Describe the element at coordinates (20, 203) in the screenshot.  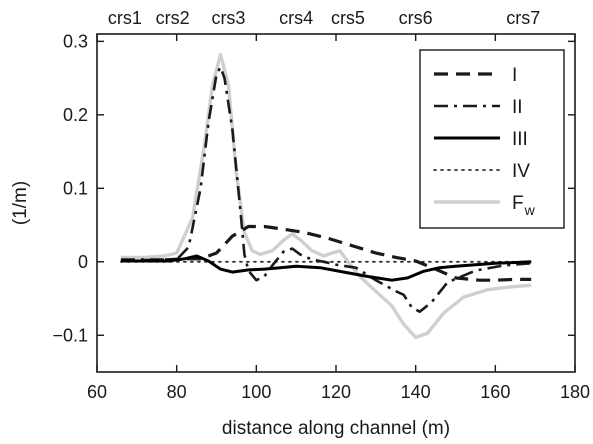
I see `y-axis-label: (1/m)` at that location.